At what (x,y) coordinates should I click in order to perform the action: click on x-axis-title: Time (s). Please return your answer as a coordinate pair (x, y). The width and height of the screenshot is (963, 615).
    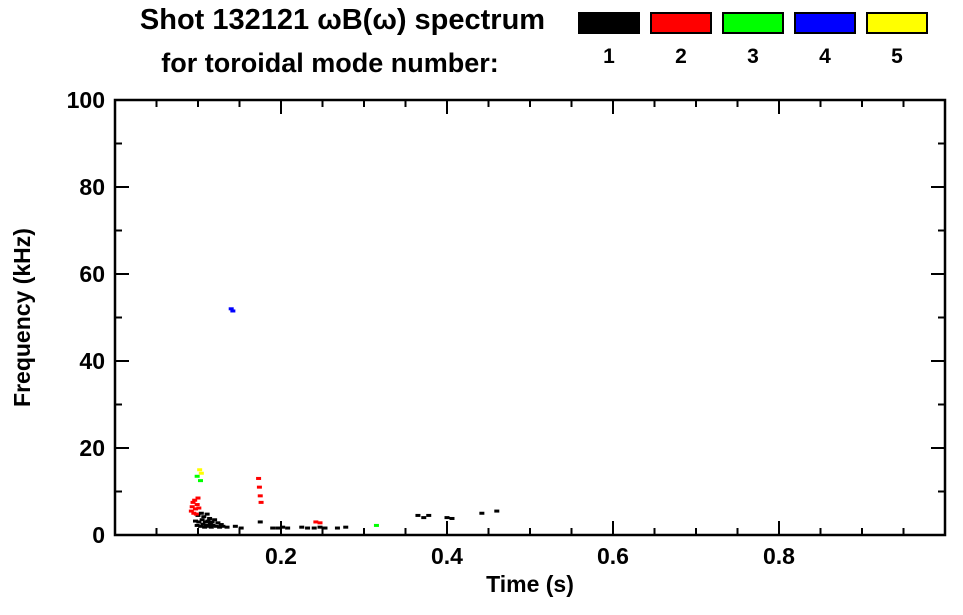
    Looking at the image, I should click on (530, 584).